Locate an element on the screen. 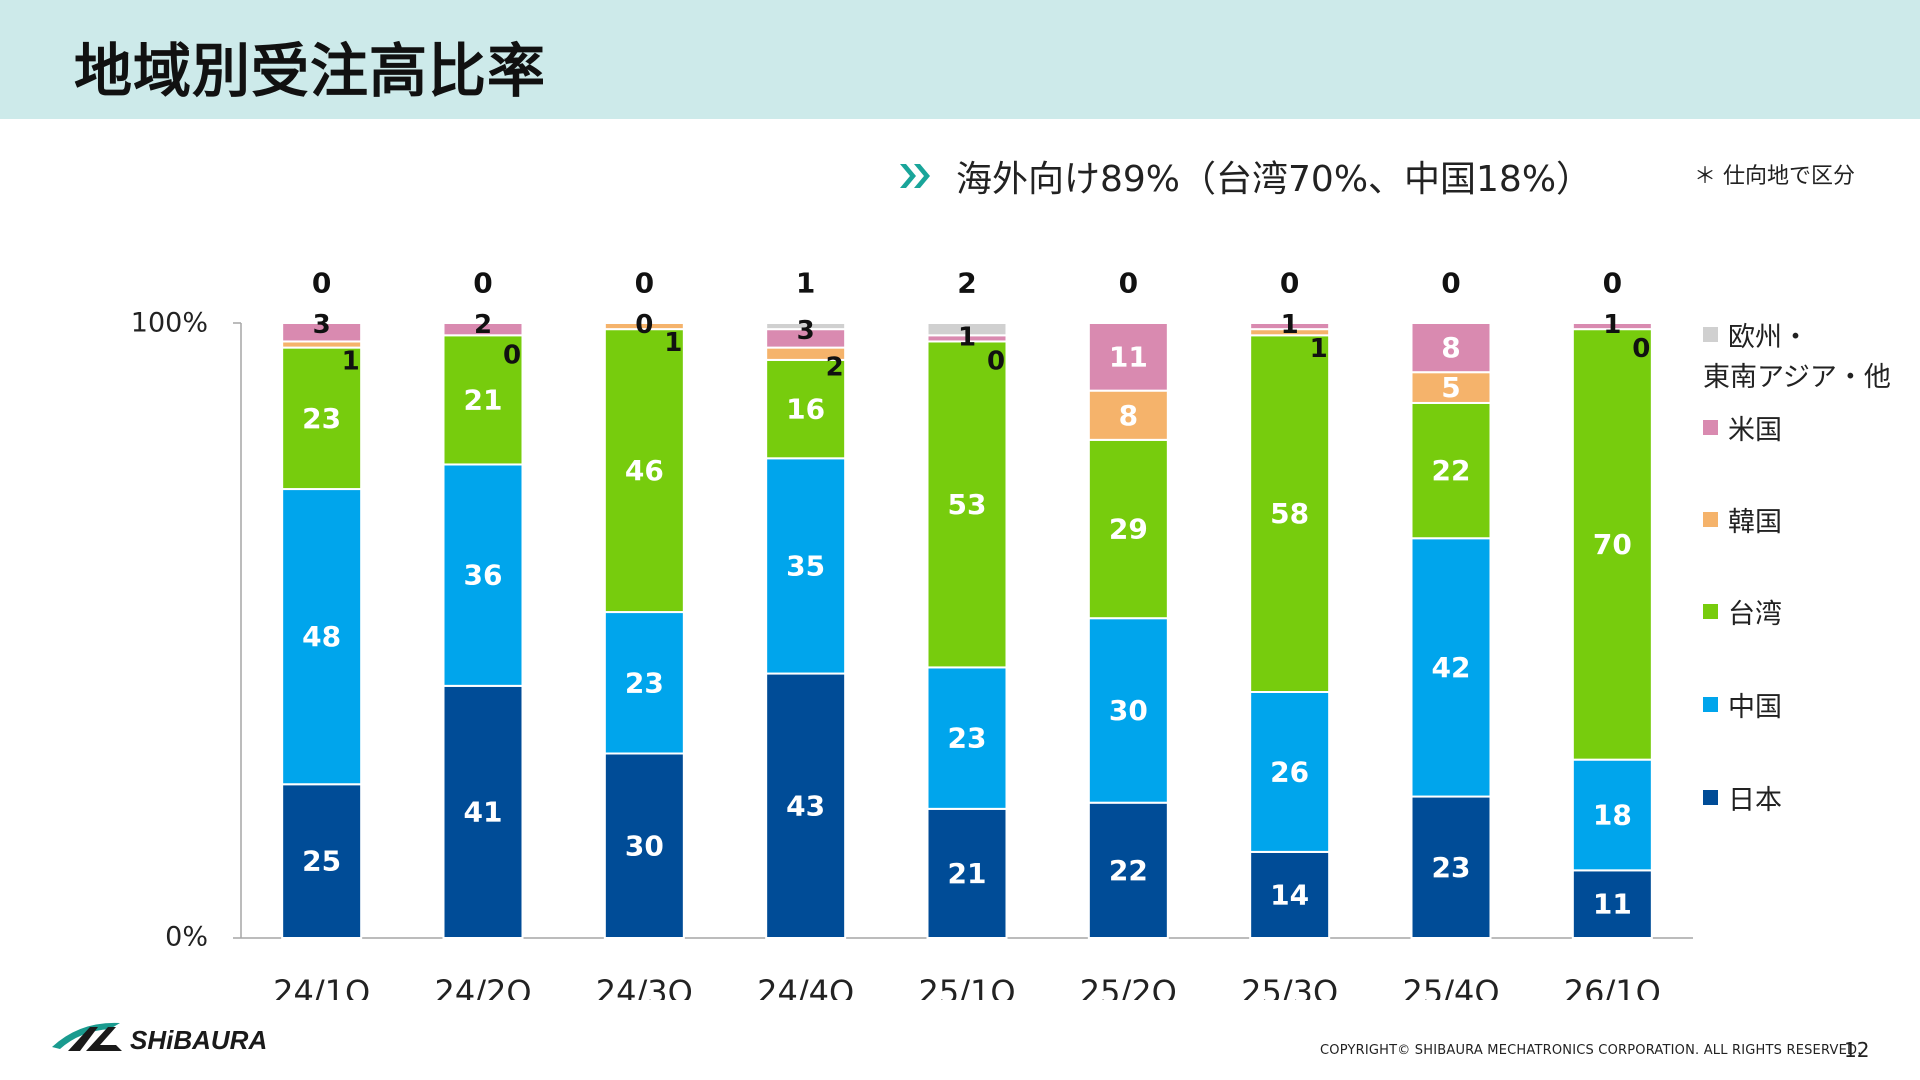 This screenshot has height=1080, width=1920. data-label: 25 is located at coordinates (321, 861).